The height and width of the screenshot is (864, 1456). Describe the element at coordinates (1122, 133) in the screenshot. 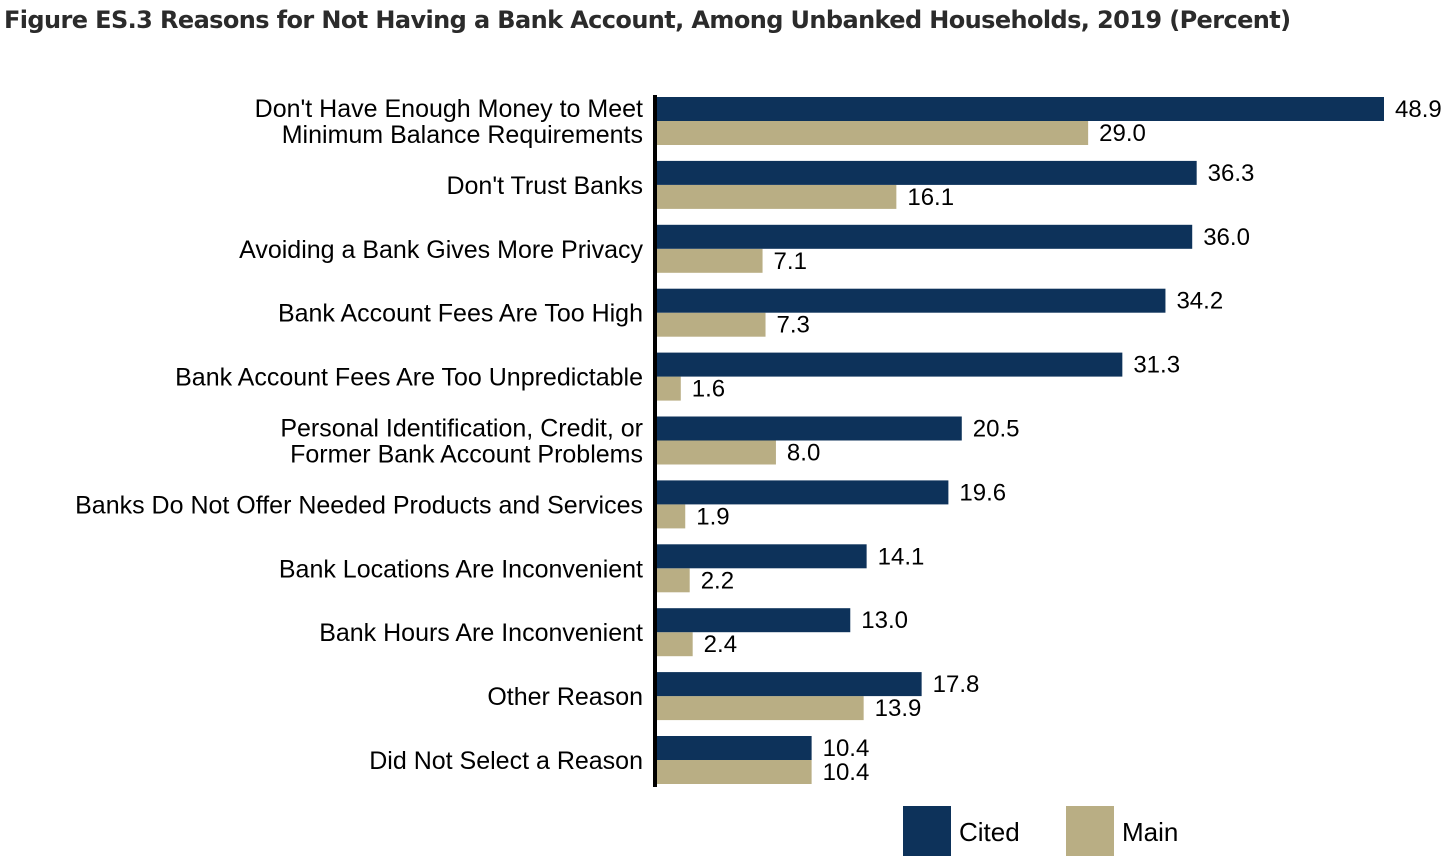

I see `value-label-main-0: 29.0` at that location.